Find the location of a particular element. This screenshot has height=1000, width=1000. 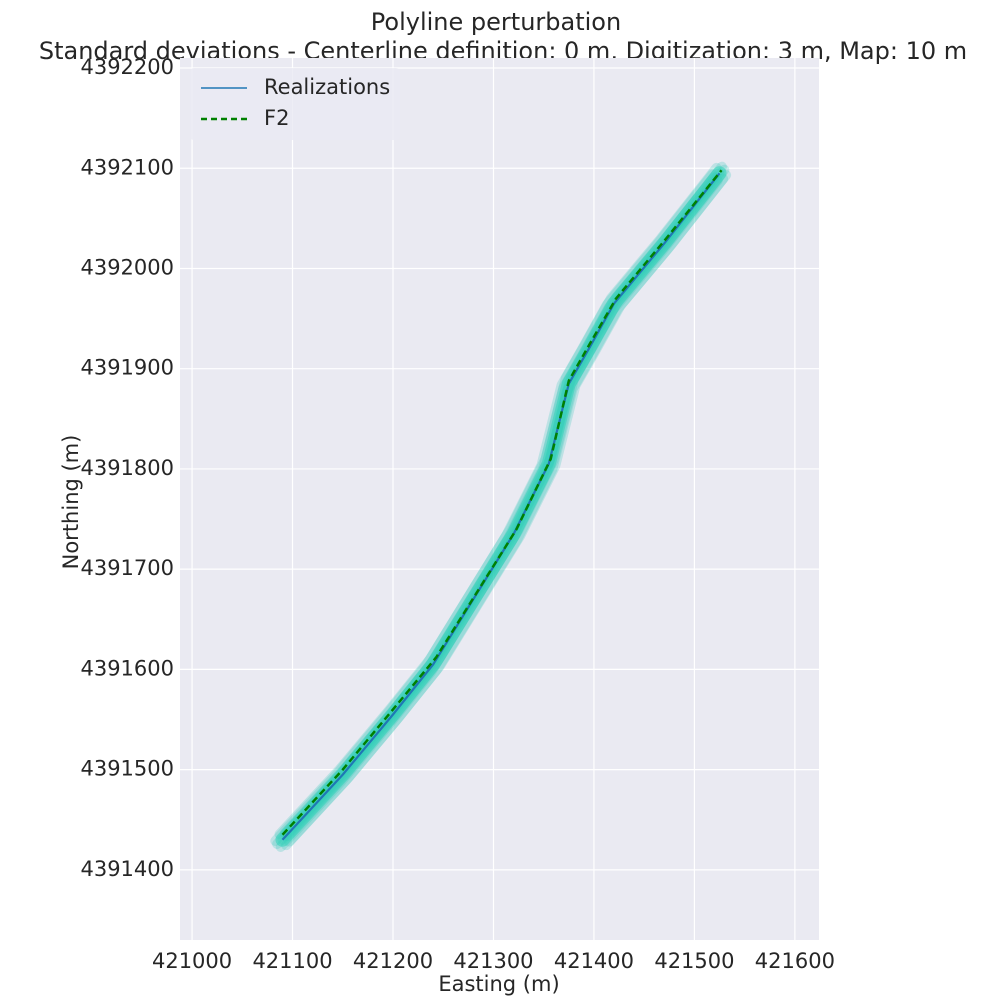

y-tick-label: 4392200 is located at coordinates (127, 67).